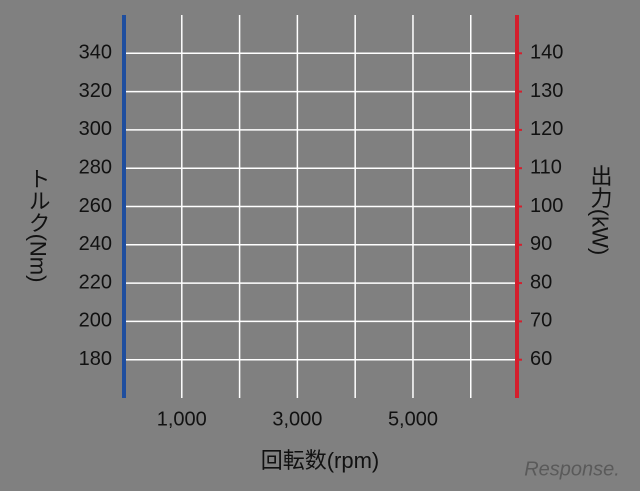 This screenshot has width=640, height=491. What do you see at coordinates (600, 210) in the screenshot?
I see `y2-axis-label: 出力(kW)` at bounding box center [600, 210].